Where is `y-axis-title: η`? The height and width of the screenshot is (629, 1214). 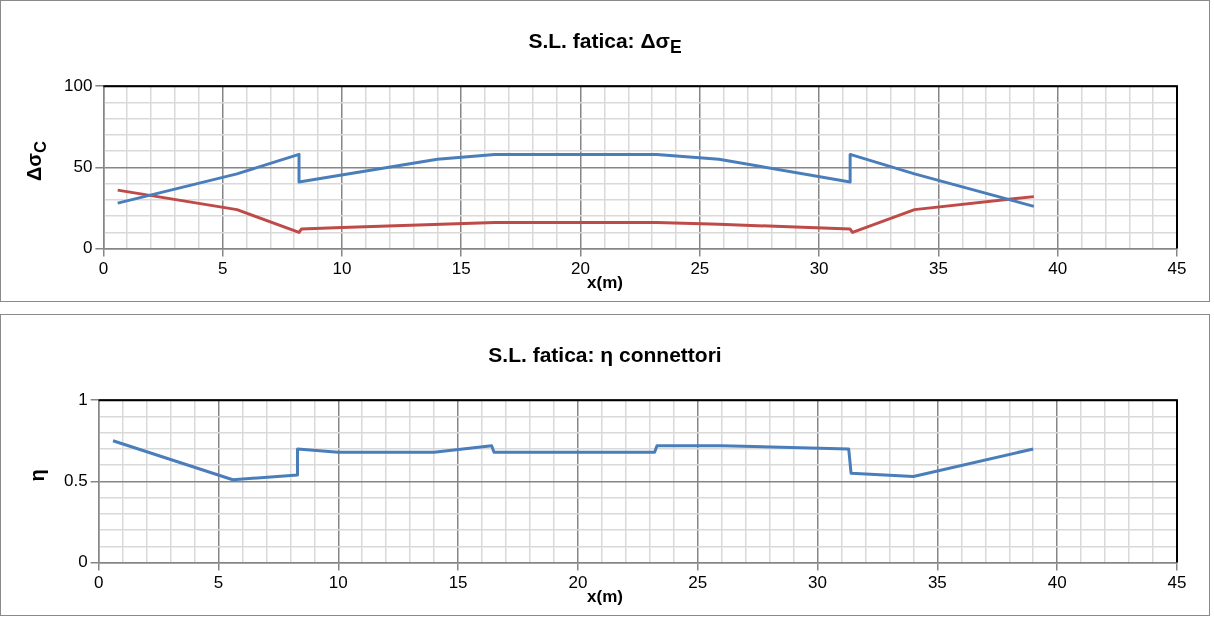
y-axis-title: η is located at coordinates (37, 475).